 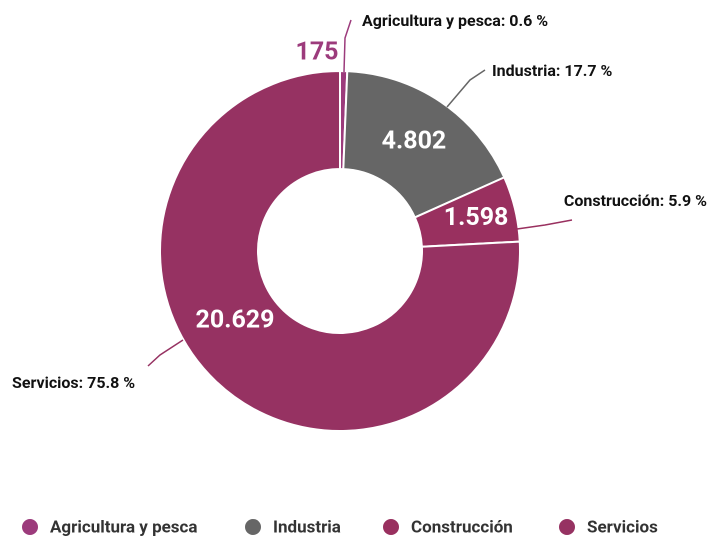 I want to click on legend-label: Industria, so click(x=307, y=527).